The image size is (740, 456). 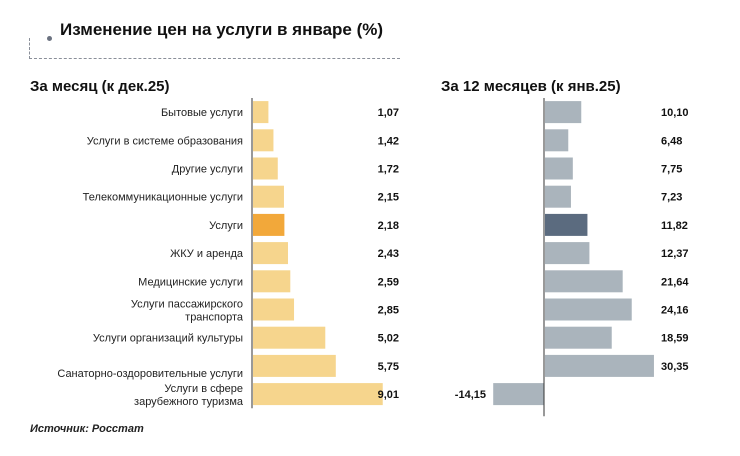 What do you see at coordinates (388, 141) in the screenshot?
I see `left-value-label: 1,42` at bounding box center [388, 141].